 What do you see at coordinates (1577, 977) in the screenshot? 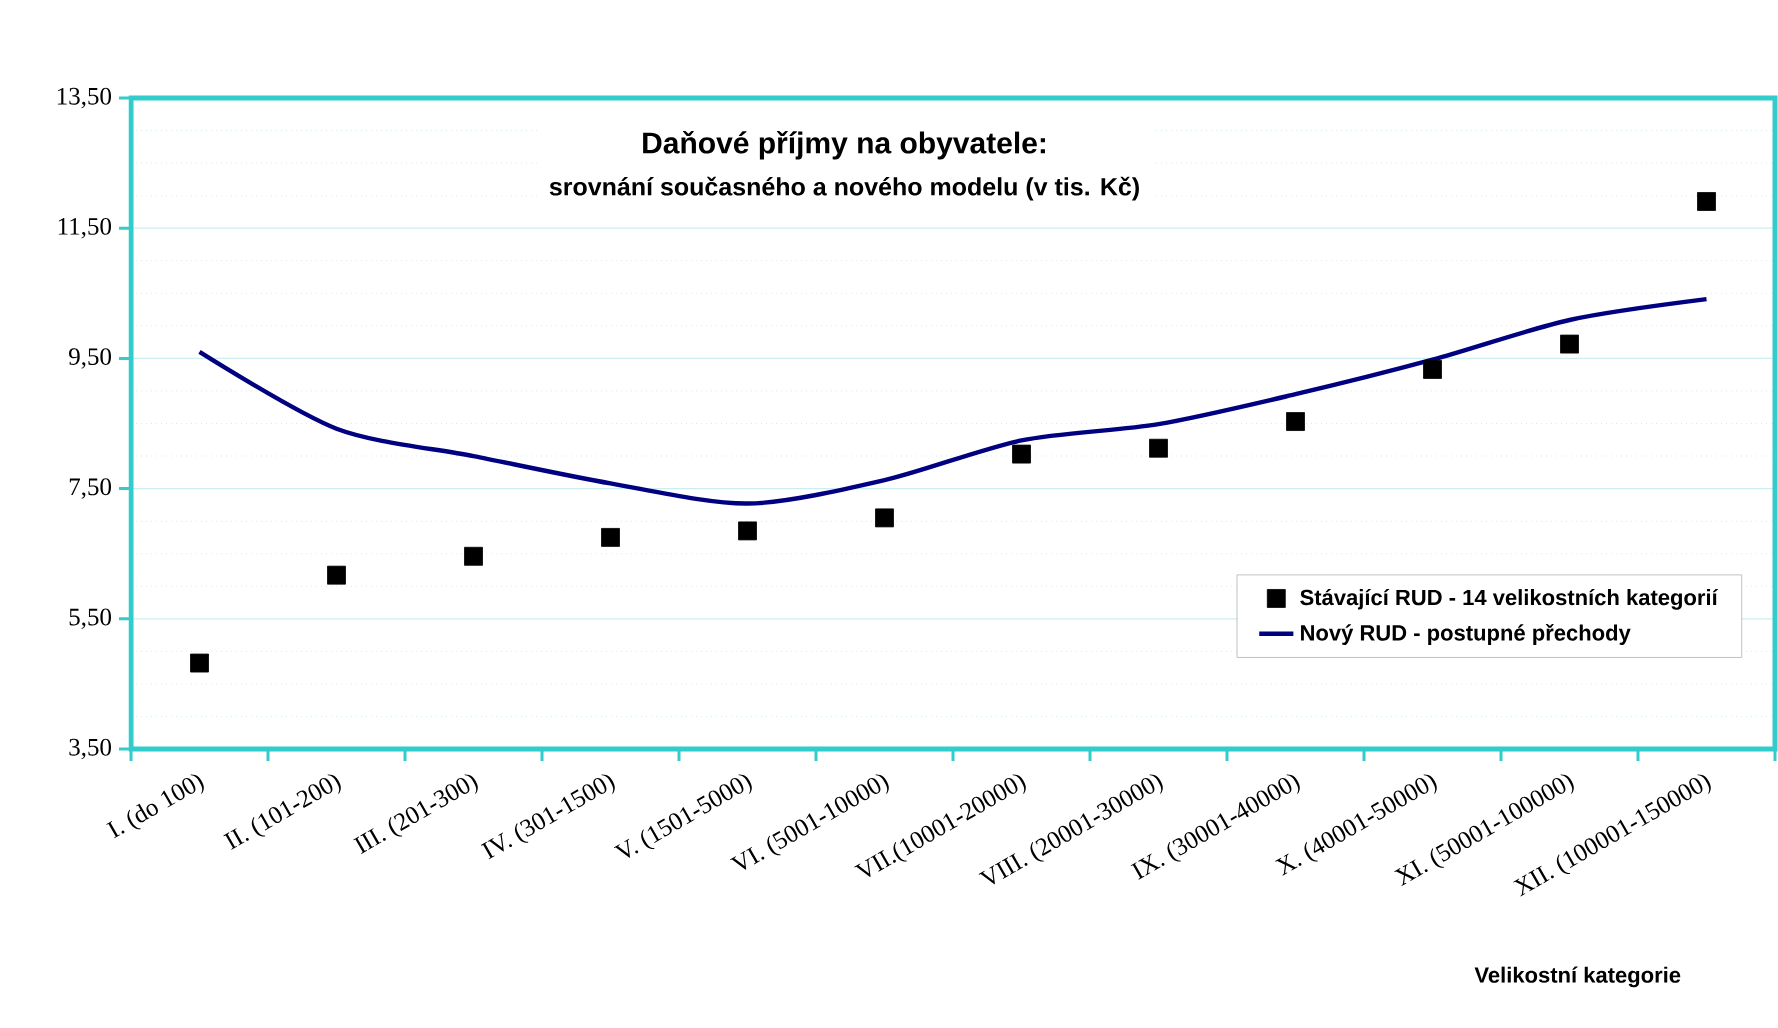
I see `x-axis-title: Velikostní kategorie` at bounding box center [1577, 977].